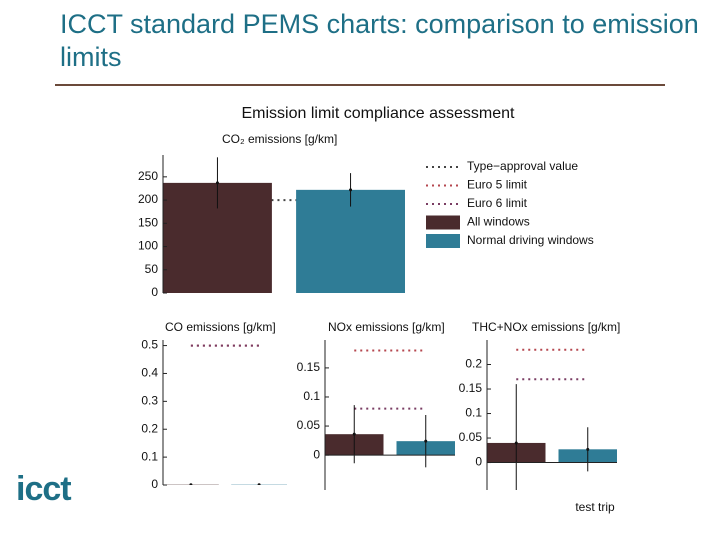 The width and height of the screenshot is (720, 540). Describe the element at coordinates (497, 203) in the screenshot. I see `legend-label: Euro 6 limit` at that location.